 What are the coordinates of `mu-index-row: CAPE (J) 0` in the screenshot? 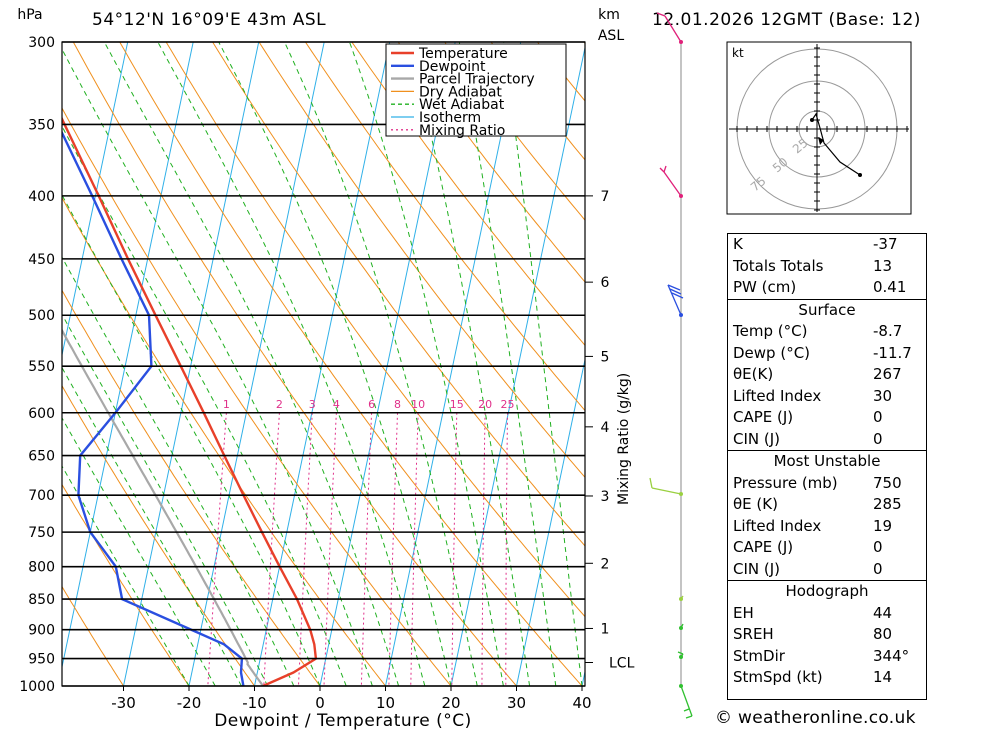 It's located at (827, 548).